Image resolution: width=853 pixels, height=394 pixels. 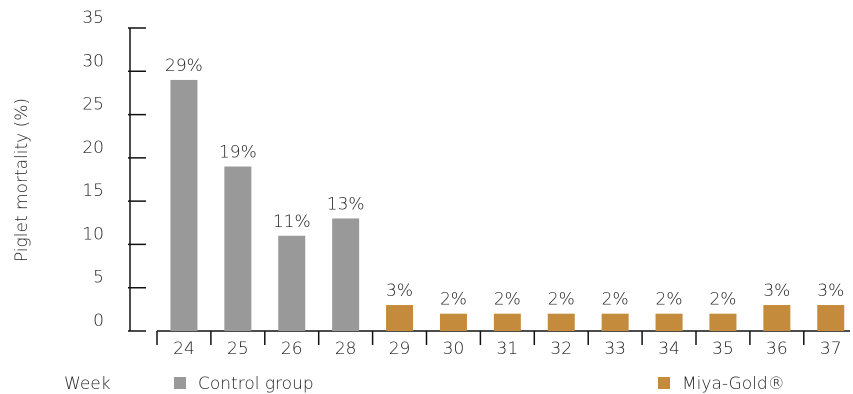 I want to click on legend-label: Miya-Gold®, so click(x=733, y=384).